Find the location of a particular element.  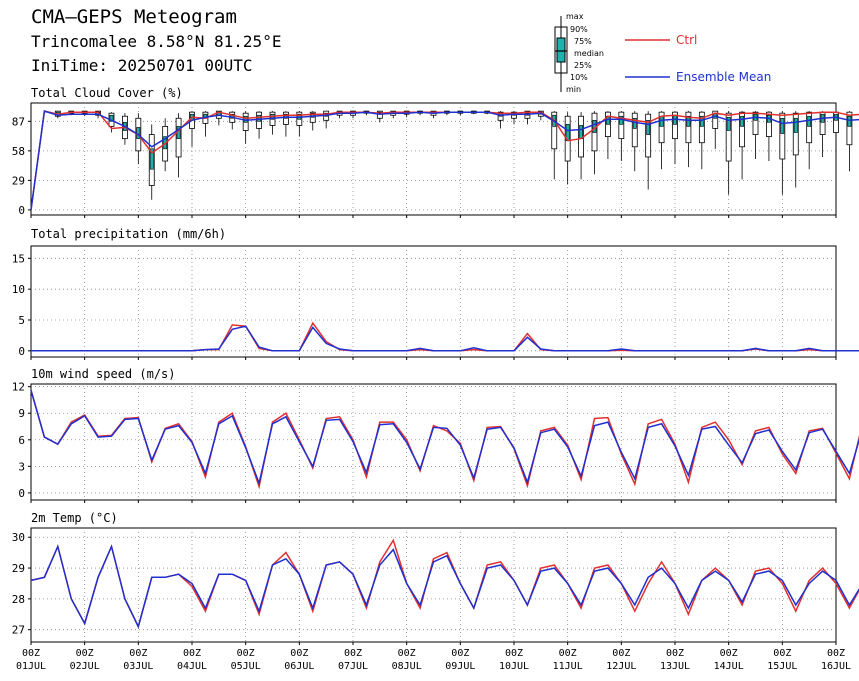

y-tick-label: 9 is located at coordinates (21, 413).